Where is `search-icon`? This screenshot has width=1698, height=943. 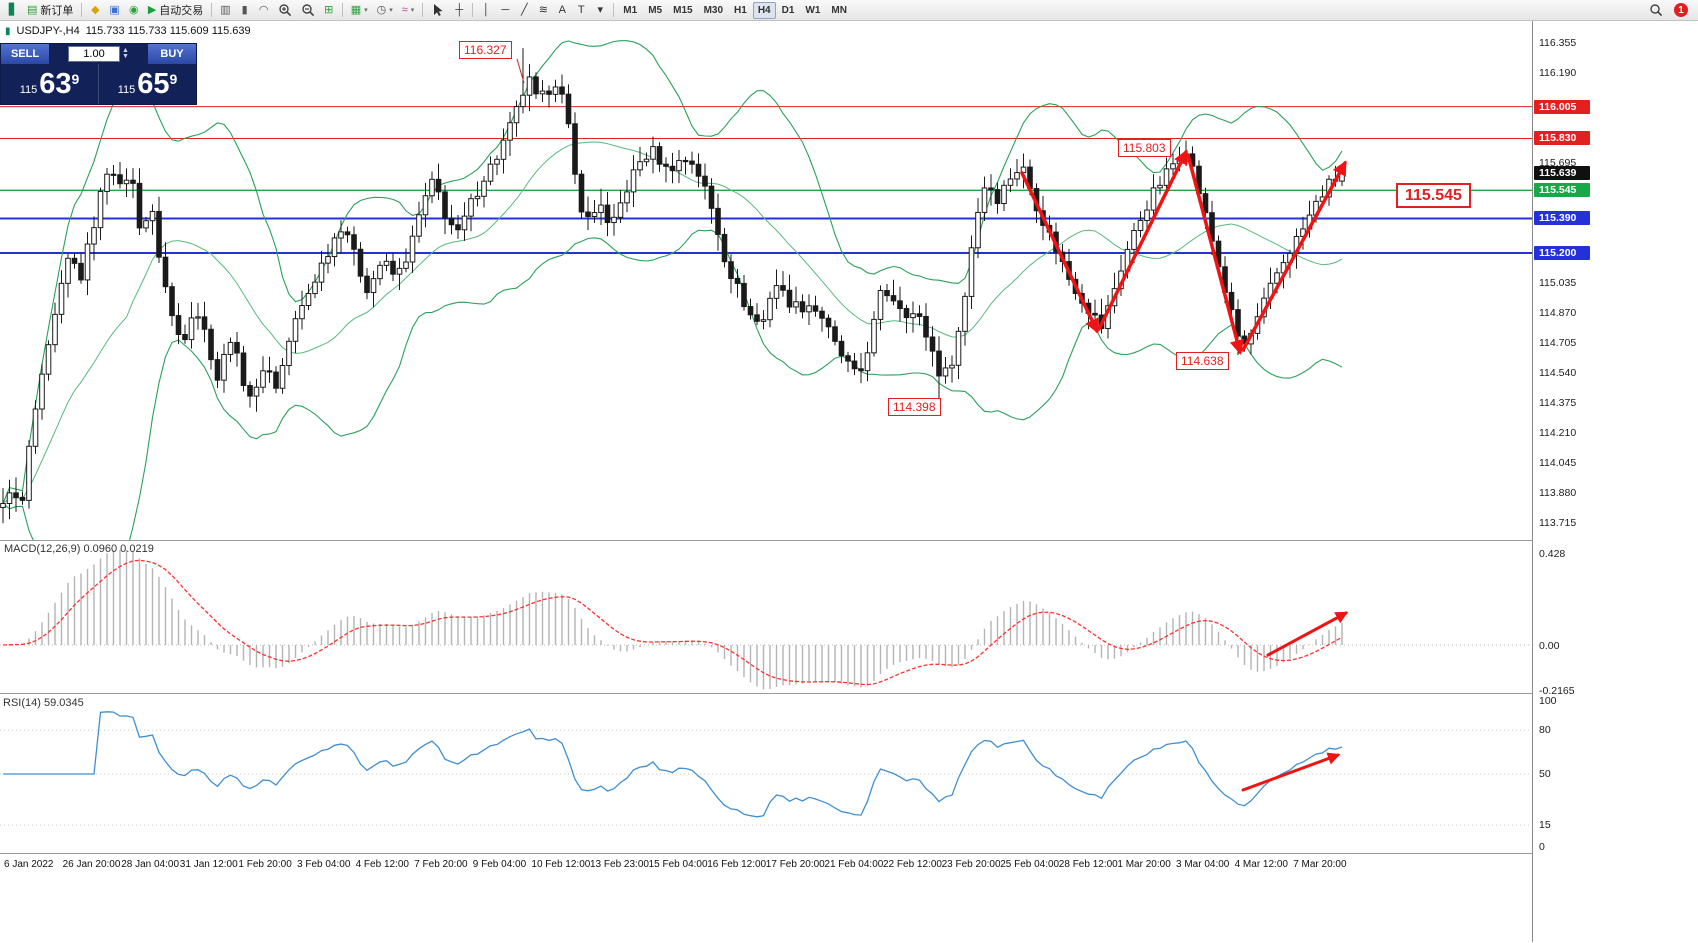 search-icon is located at coordinates (1656, 10).